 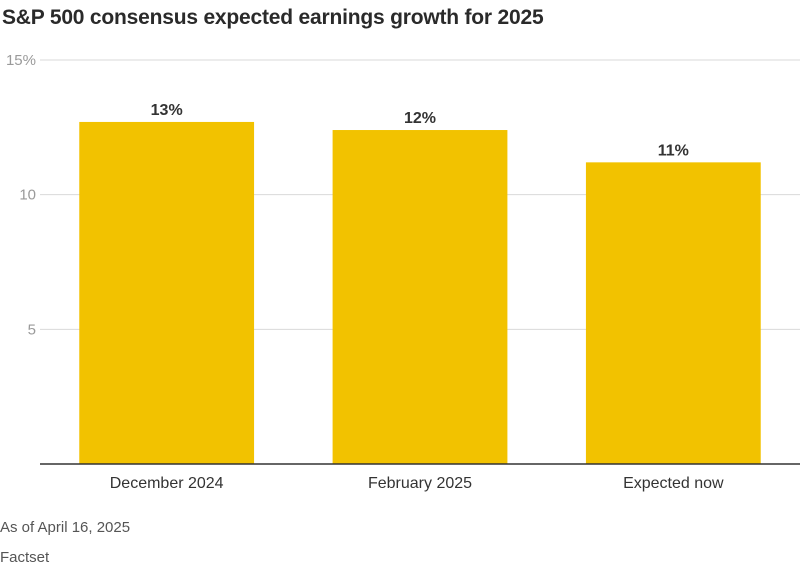 I want to click on data-label-1: 12%, so click(x=420, y=118).